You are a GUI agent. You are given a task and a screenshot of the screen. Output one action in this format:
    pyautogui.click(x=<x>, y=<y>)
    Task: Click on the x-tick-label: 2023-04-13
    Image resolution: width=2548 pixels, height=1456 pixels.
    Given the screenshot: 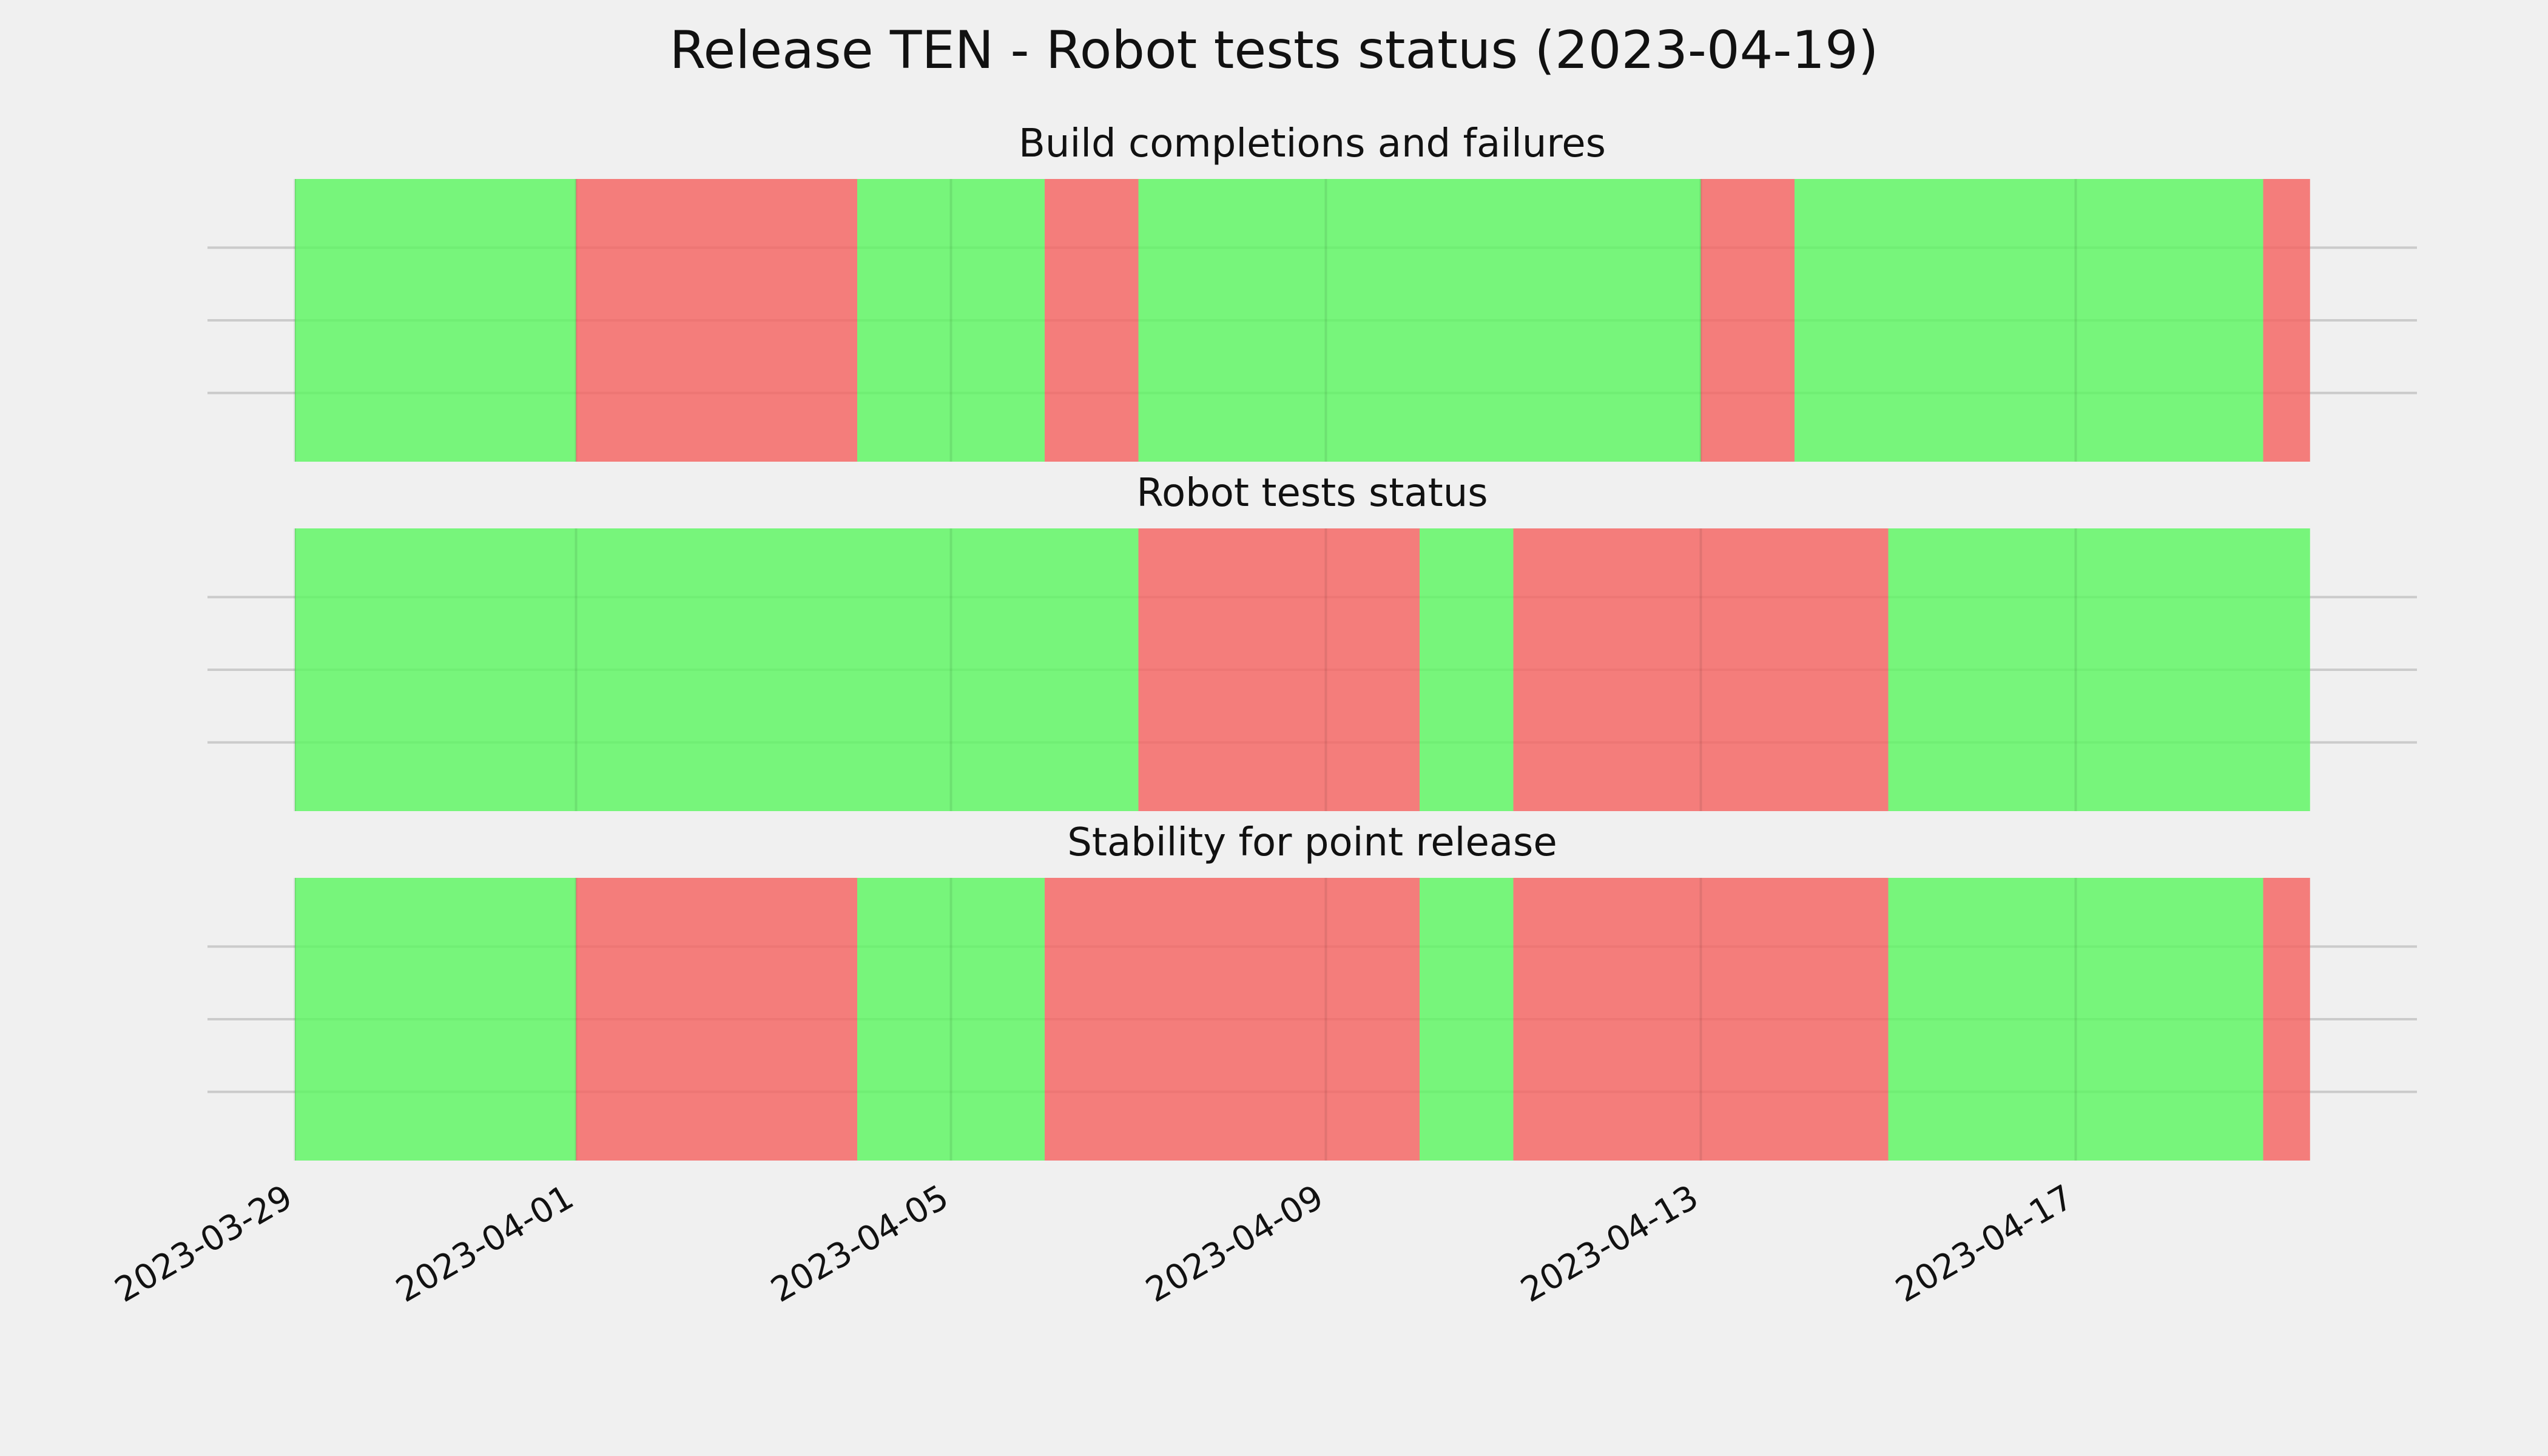 What is the action you would take?
    pyautogui.click(x=1609, y=1244)
    